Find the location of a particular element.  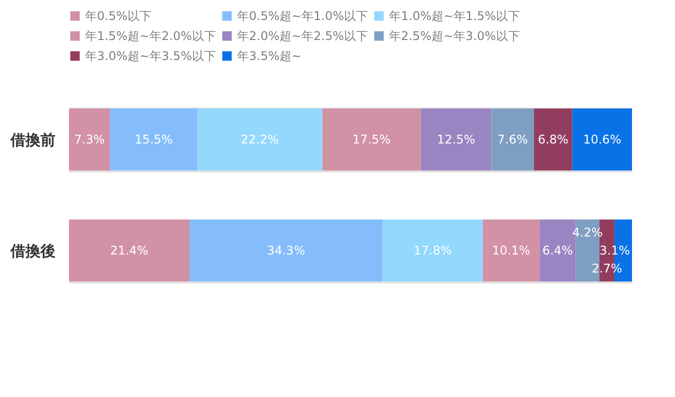

legend-label: 年1.0%超~年1.5%以下 is located at coordinates (454, 16).